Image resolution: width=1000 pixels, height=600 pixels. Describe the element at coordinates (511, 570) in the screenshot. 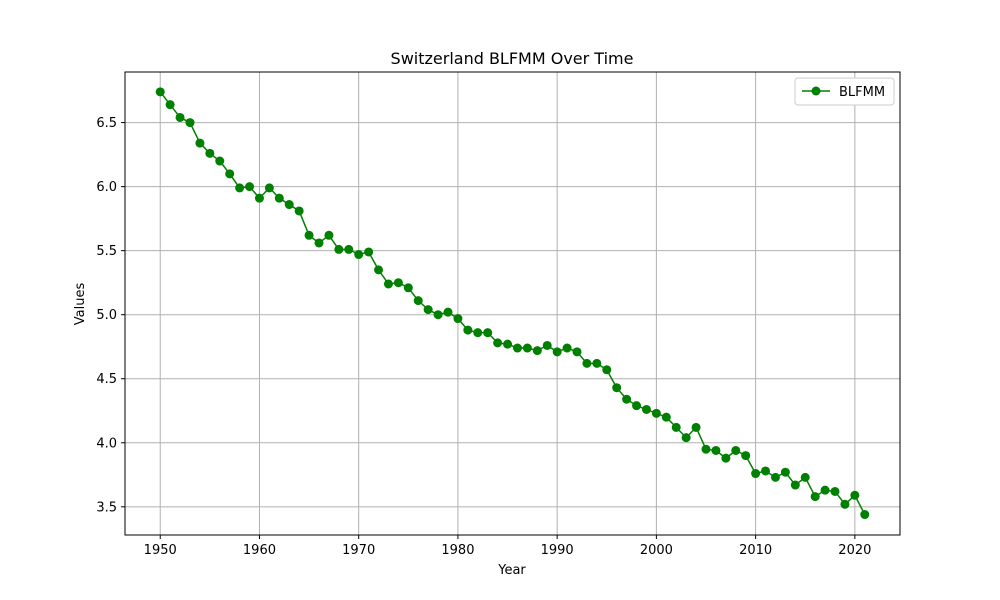

I see `x-axis-label: Year` at that location.